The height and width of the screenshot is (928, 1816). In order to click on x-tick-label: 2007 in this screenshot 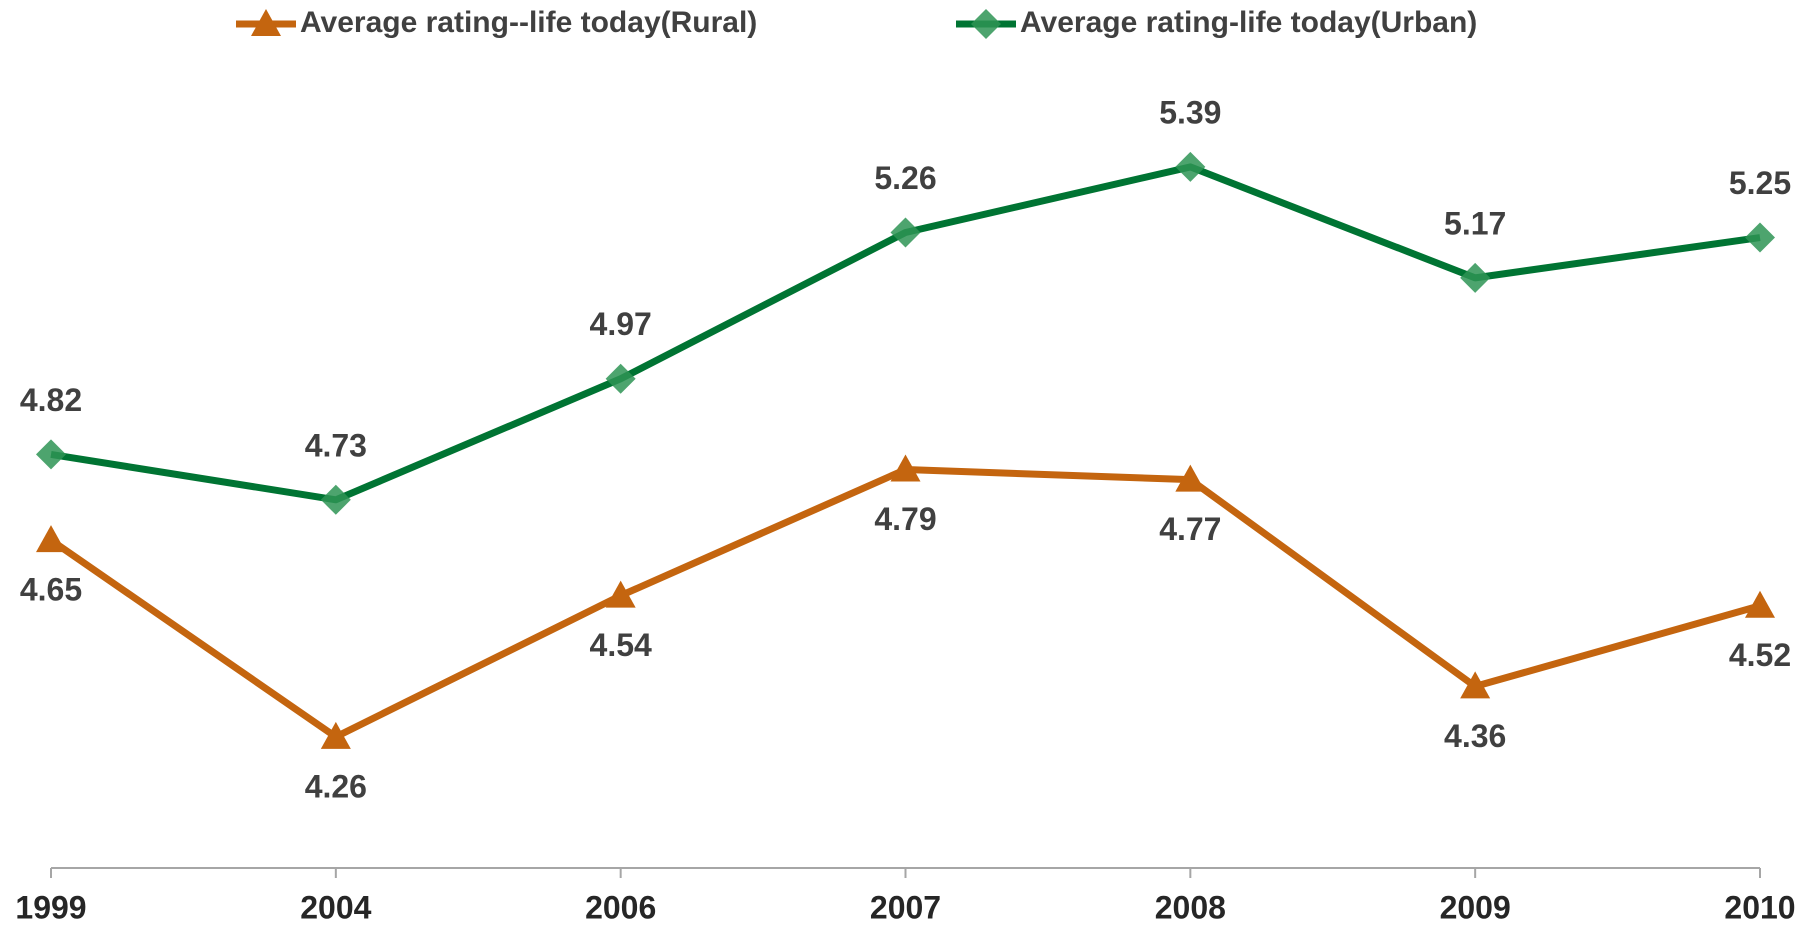, I will do `click(905, 907)`.